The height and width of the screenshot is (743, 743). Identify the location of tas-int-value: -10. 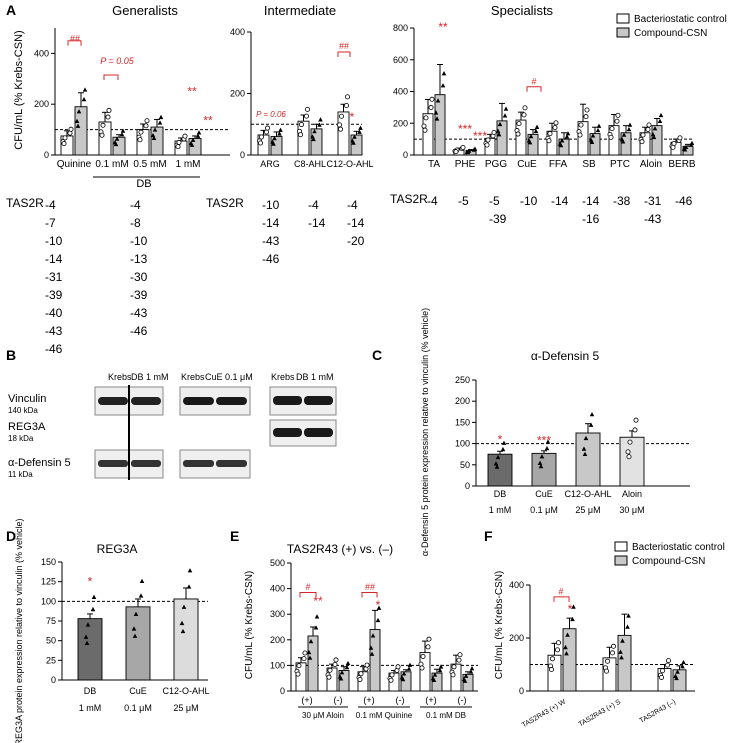
(271, 205).